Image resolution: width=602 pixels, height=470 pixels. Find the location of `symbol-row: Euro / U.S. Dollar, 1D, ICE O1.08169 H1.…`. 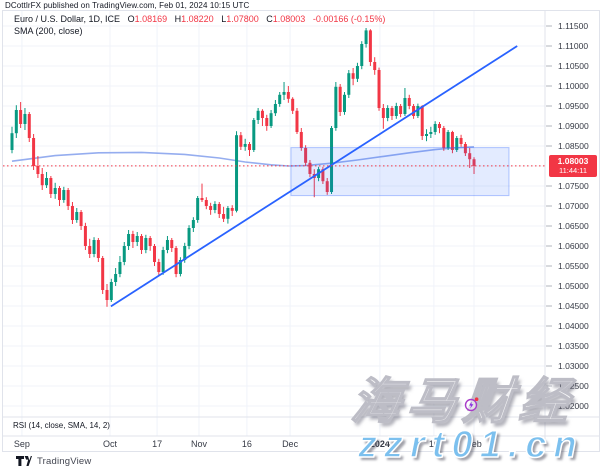

symbol-row: Euro / U.S. Dollar, 1D, ICE O1.08169 H1.… is located at coordinates (199, 19).